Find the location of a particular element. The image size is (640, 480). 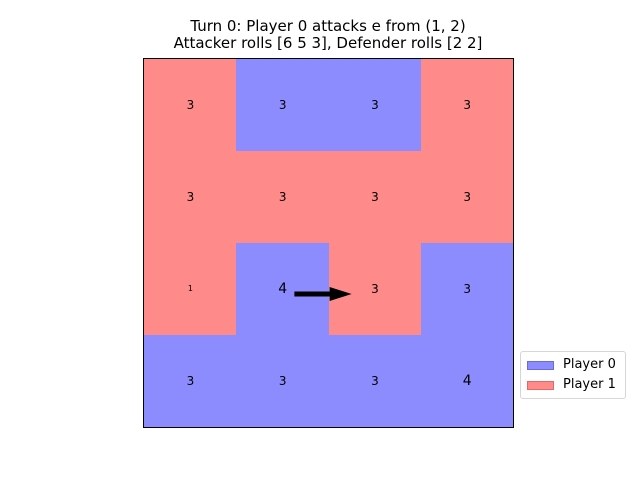

territory-cell-1-0: 3 is located at coordinates (190, 197).